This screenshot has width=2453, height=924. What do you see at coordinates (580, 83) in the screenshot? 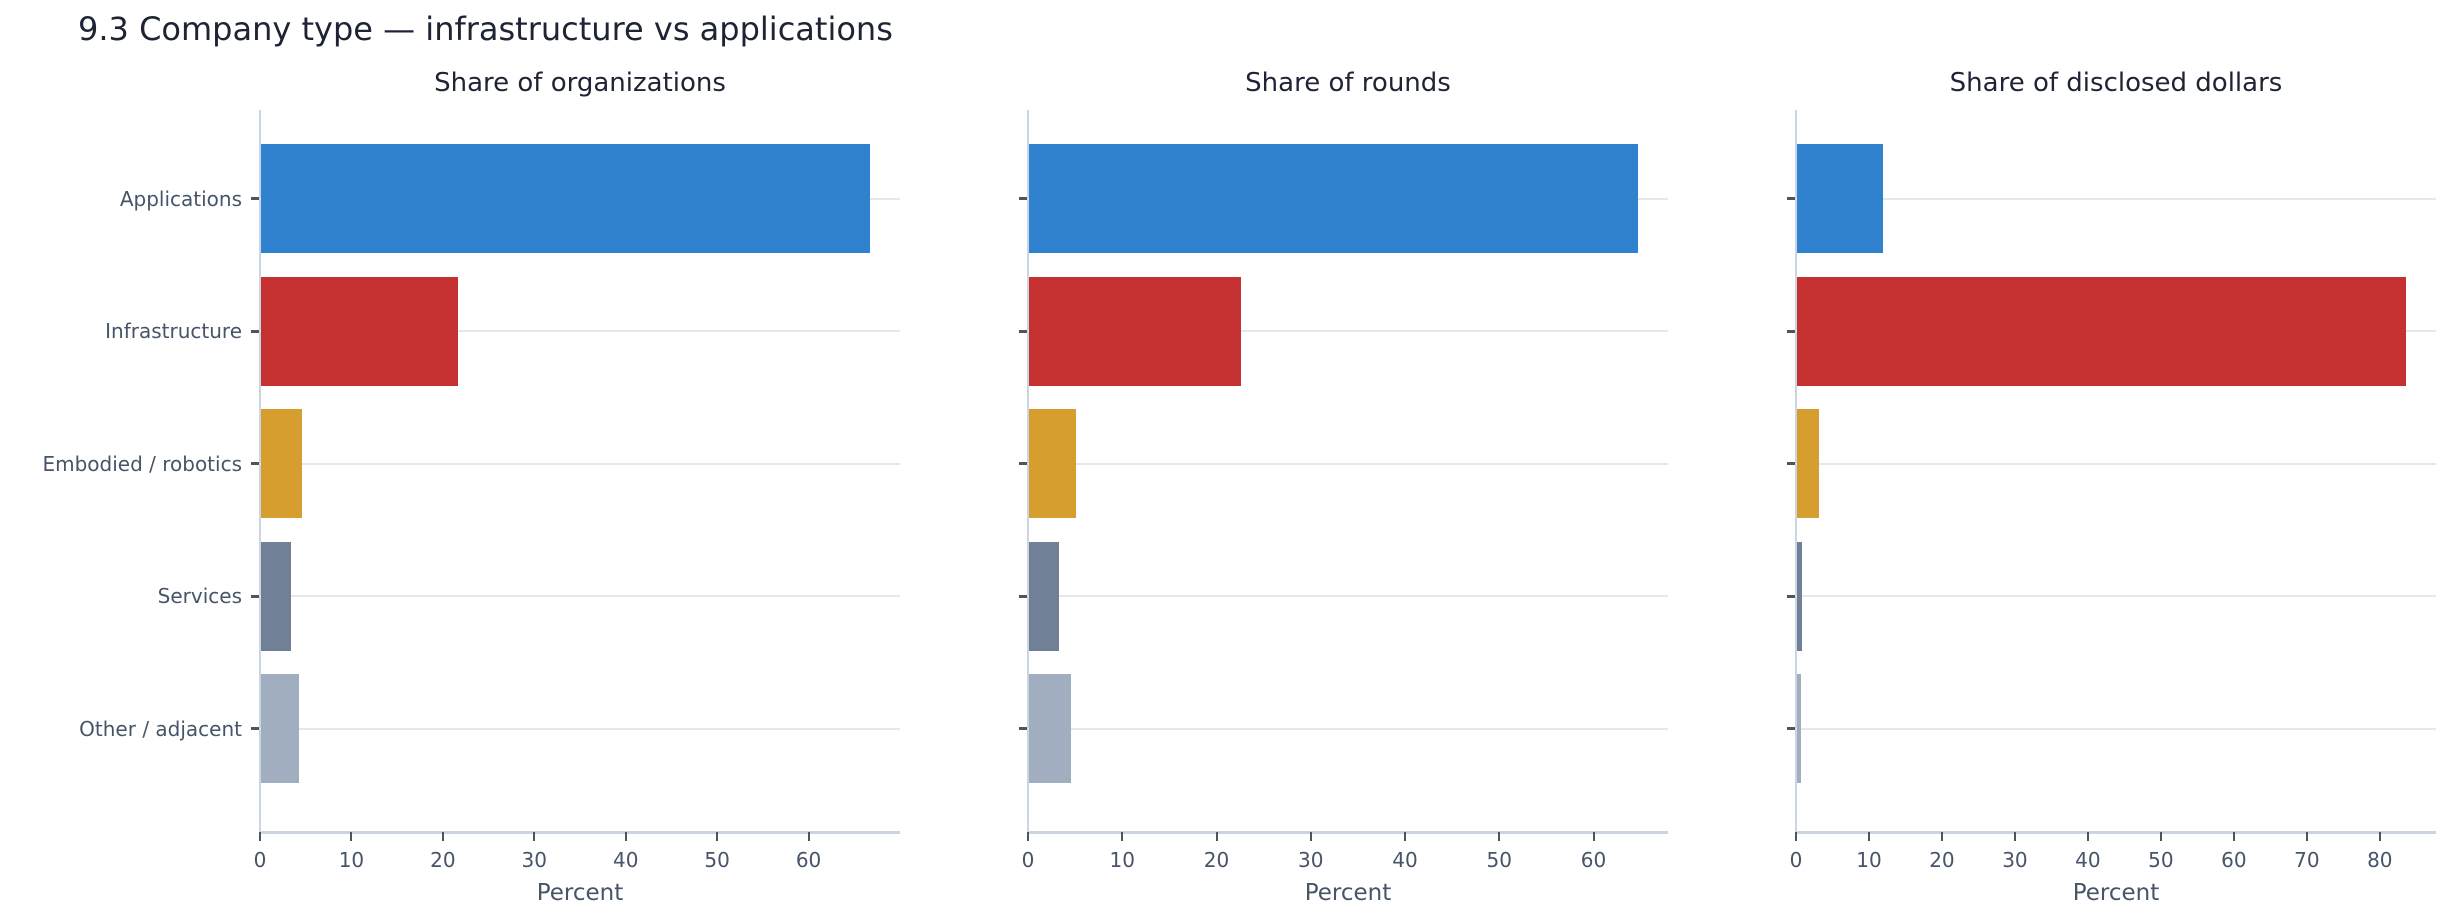
I see `panel-title: Share of organizations` at bounding box center [580, 83].